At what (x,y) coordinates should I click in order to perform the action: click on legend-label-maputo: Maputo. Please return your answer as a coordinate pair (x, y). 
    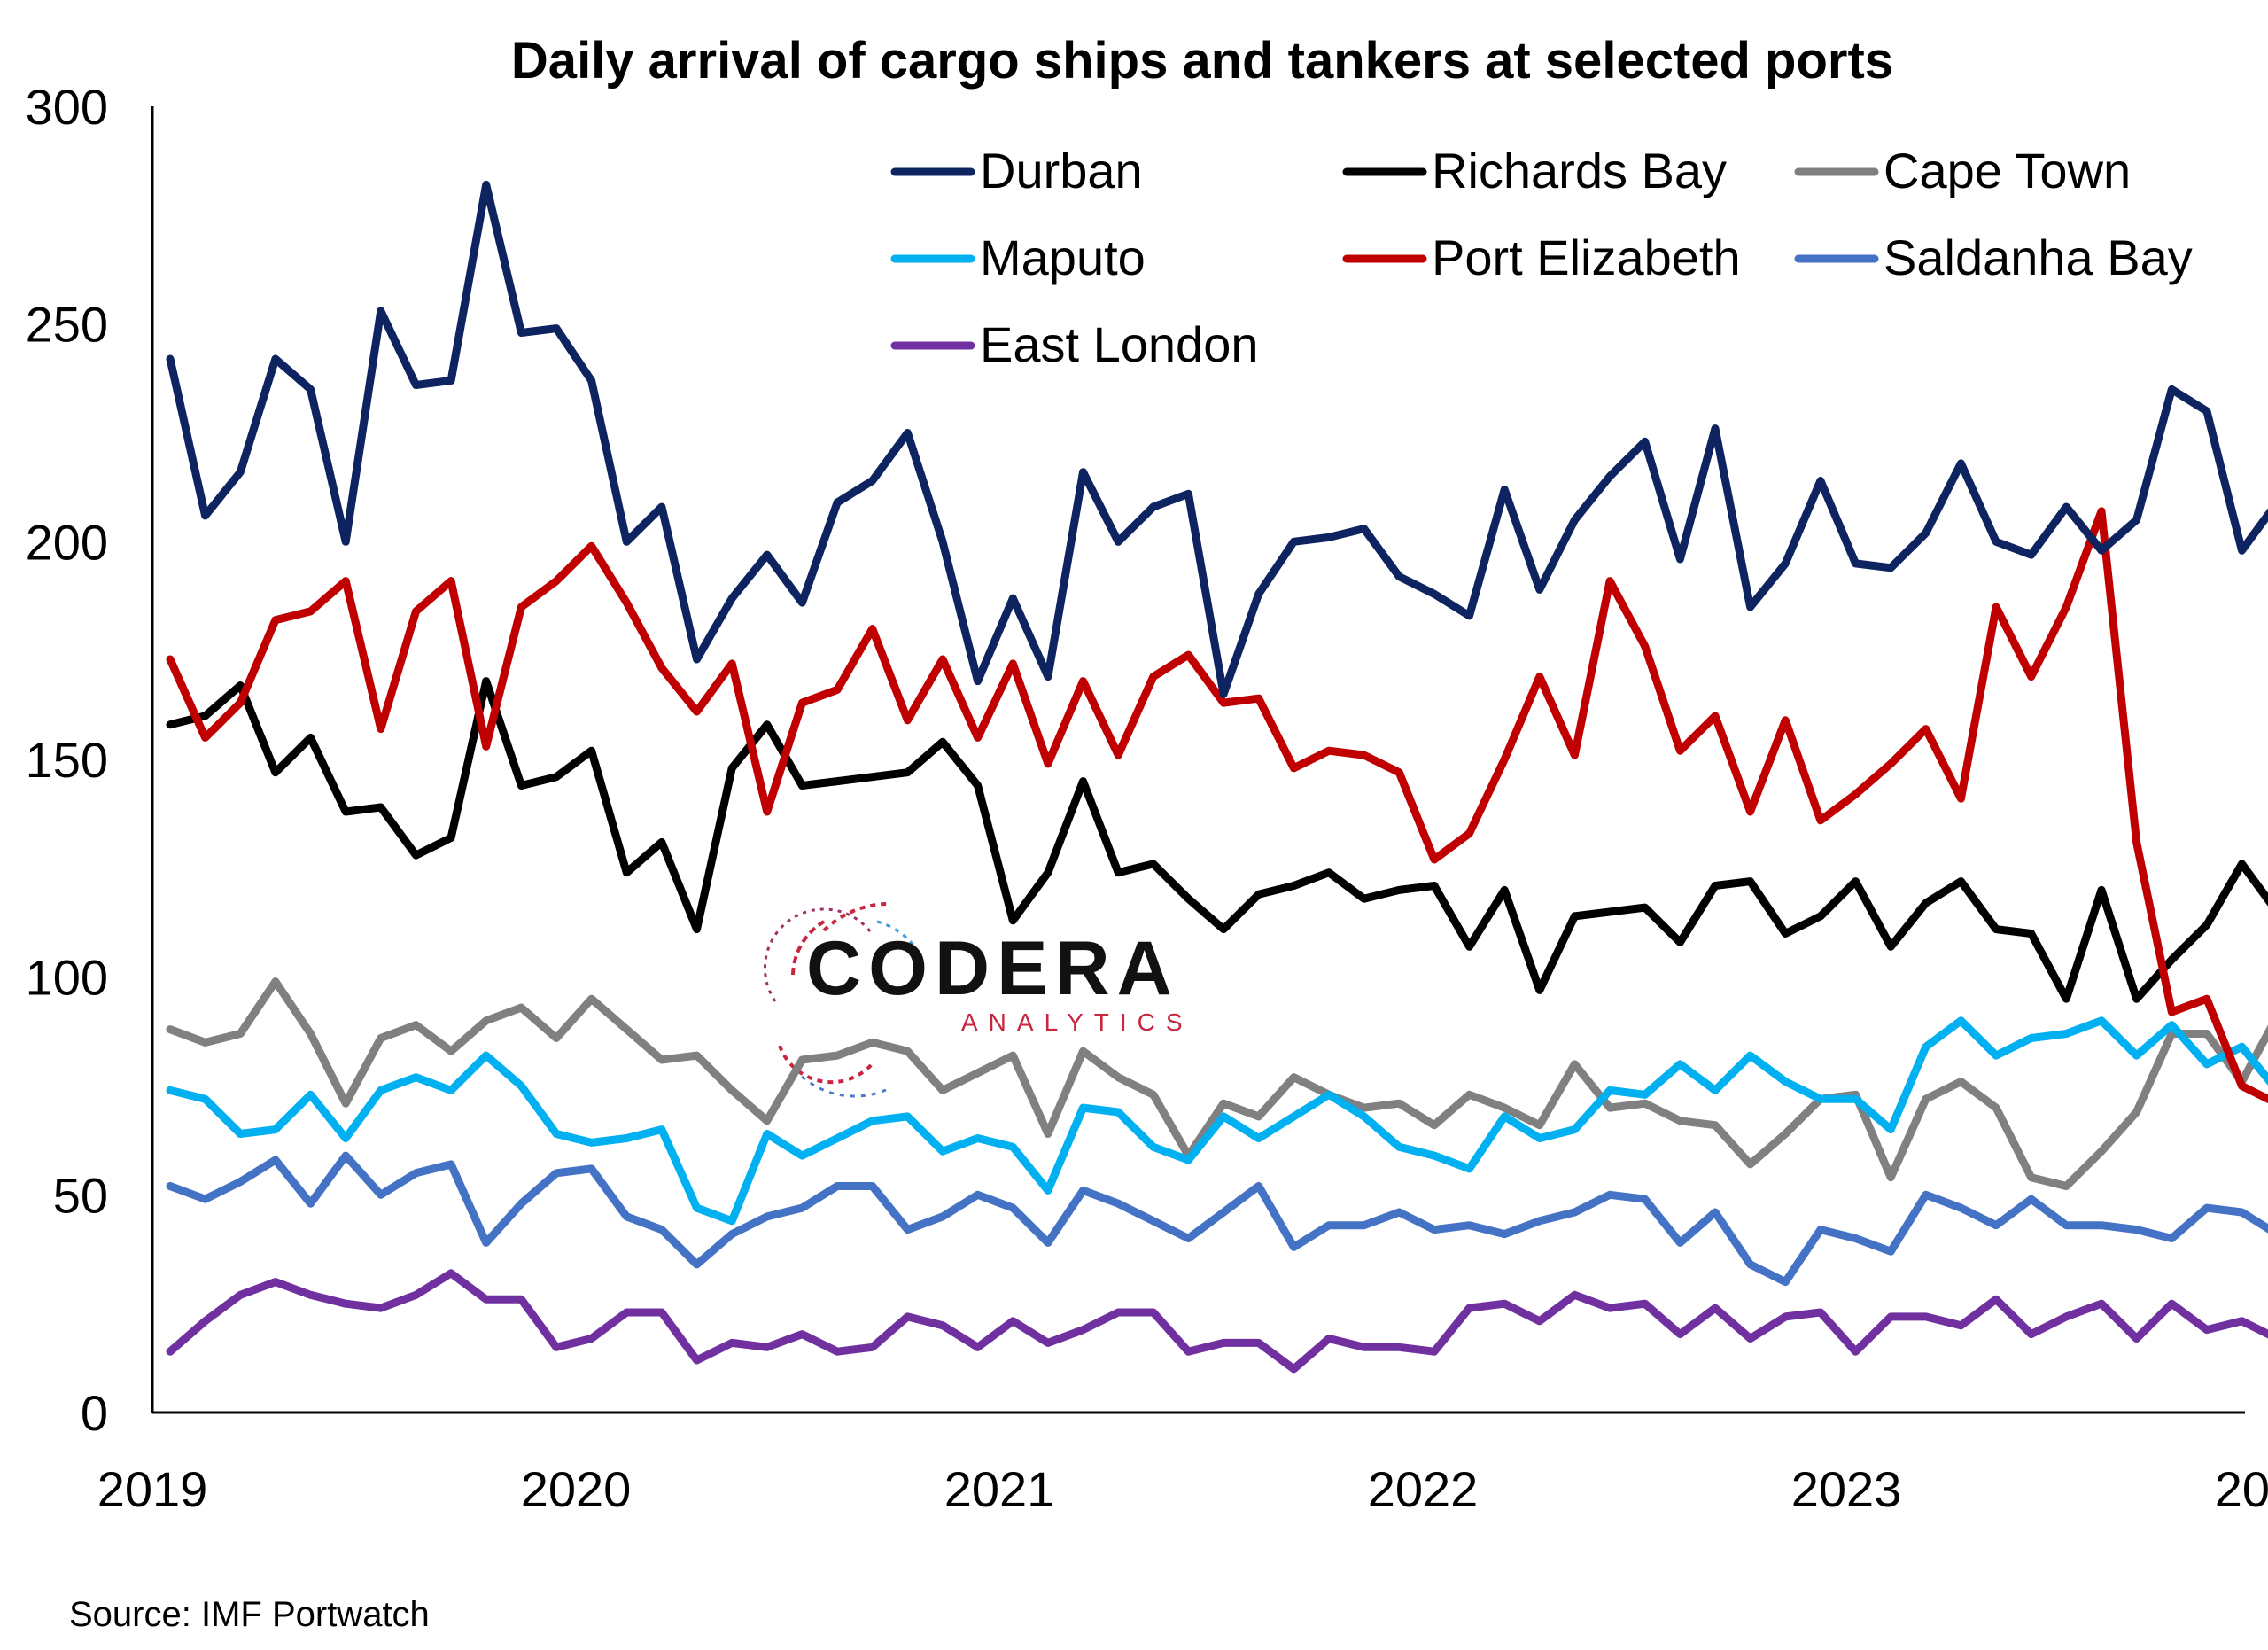
    Looking at the image, I should click on (1063, 257).